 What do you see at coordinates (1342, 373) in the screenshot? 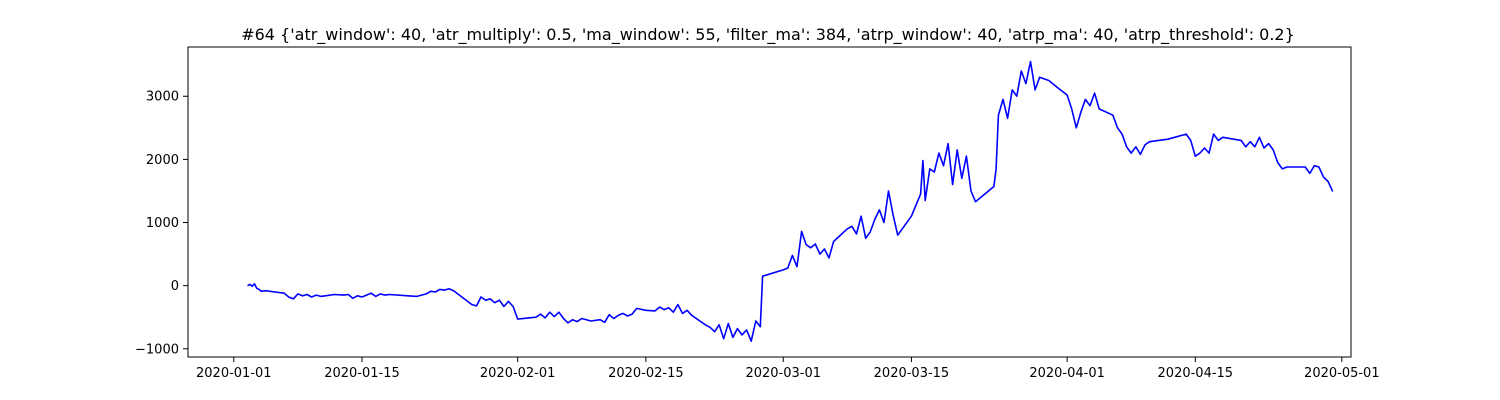
I see `x-tick-label: 2020-05-01` at bounding box center [1342, 373].